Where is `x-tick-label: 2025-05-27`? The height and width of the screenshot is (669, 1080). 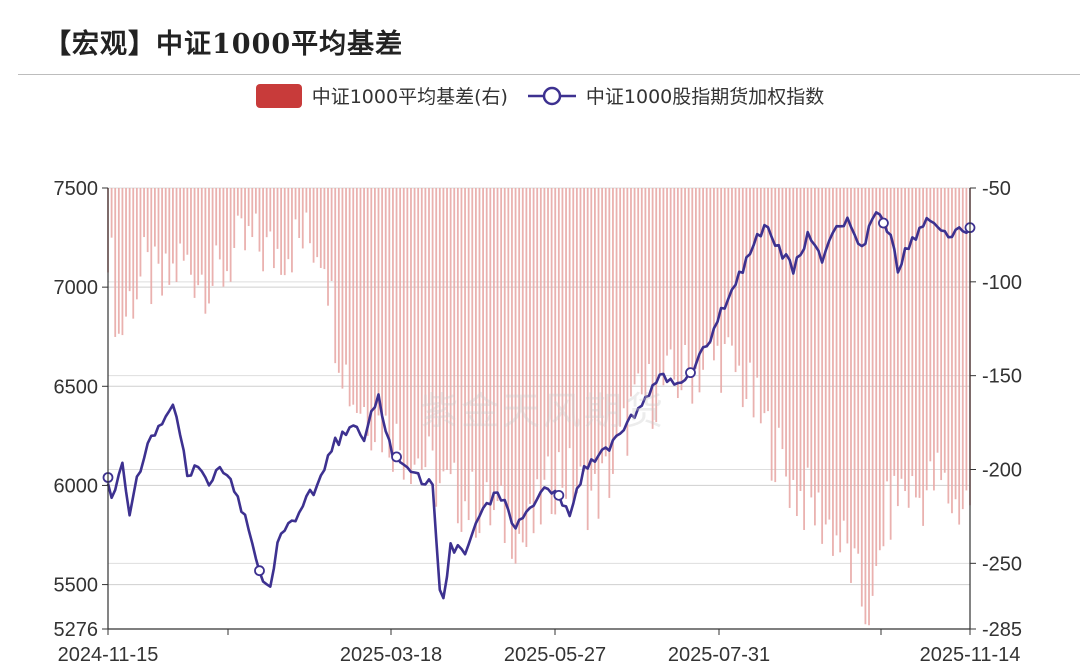
x-tick-label: 2025-05-27 is located at coordinates (555, 655).